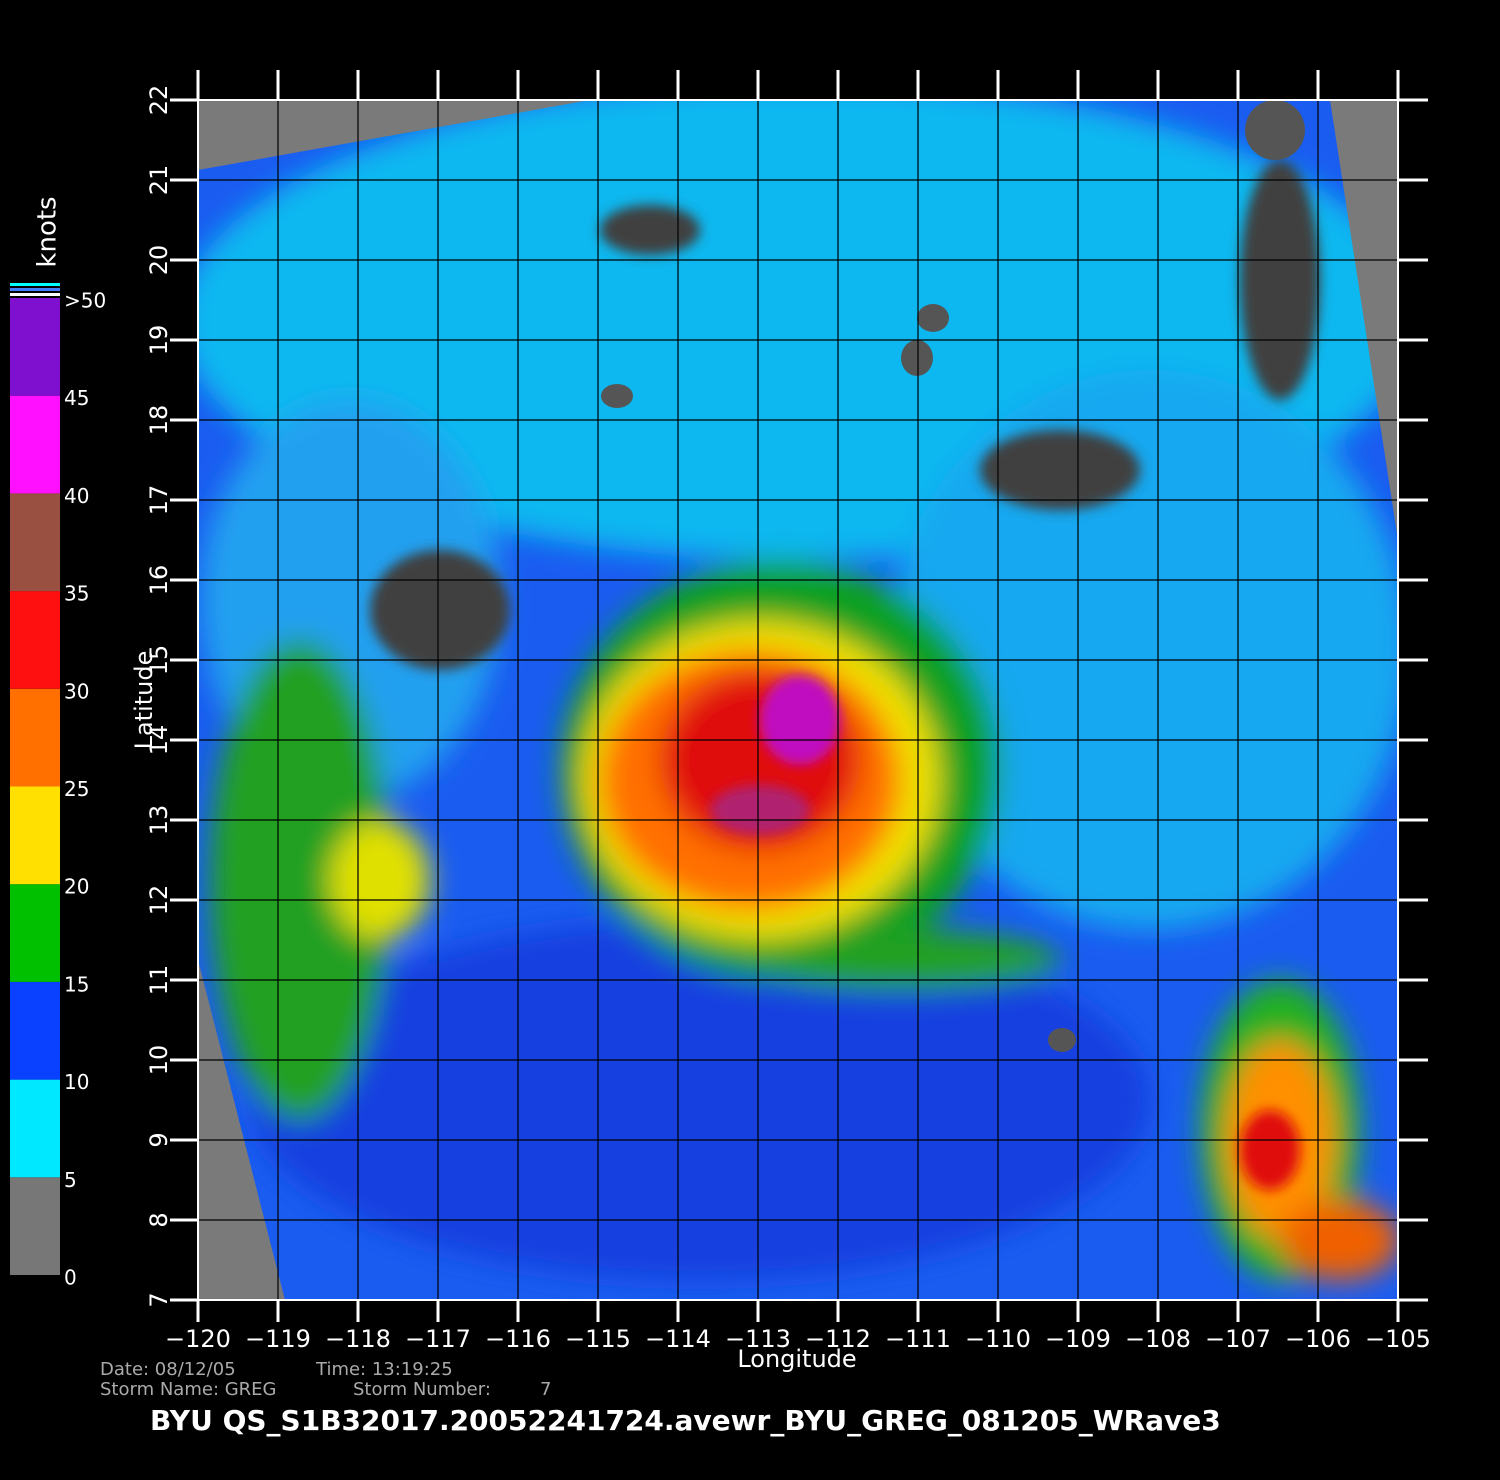  Describe the element at coordinates (998, 1339) in the screenshot. I see `x-tick-label: −110` at that location.